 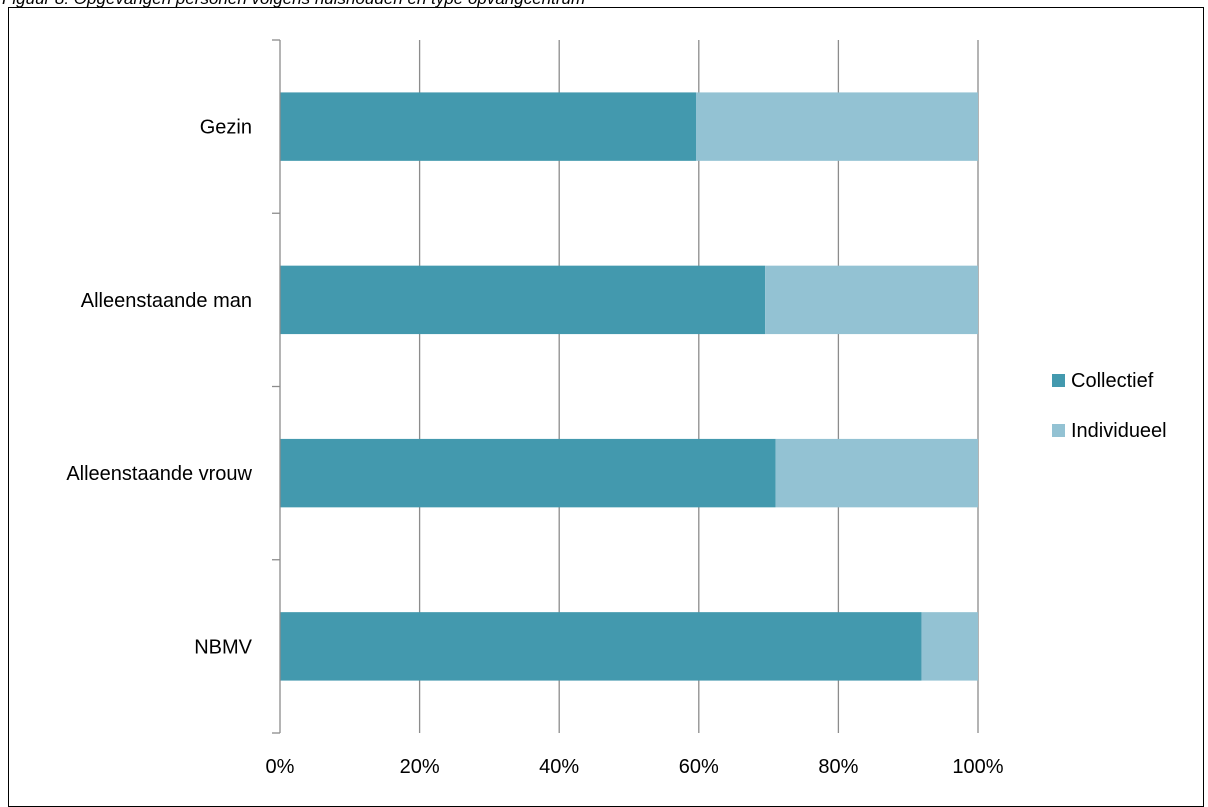 What do you see at coordinates (1119, 431) in the screenshot?
I see `legend-label: Individueel` at bounding box center [1119, 431].